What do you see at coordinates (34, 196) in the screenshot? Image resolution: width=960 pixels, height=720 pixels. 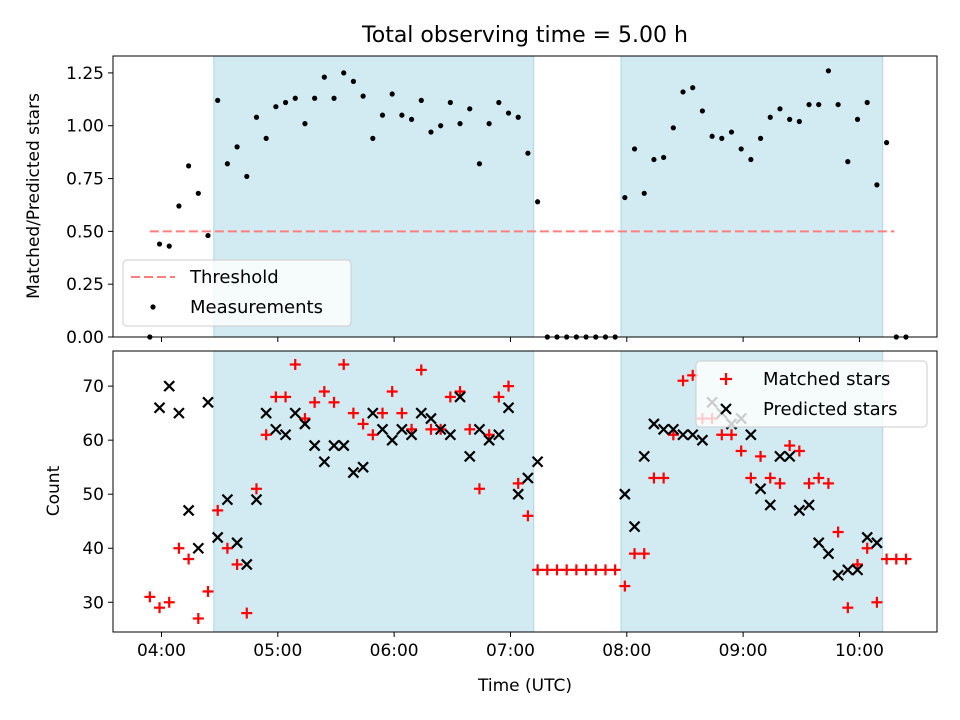 I see `top-y-axis-label: Matched/Predicted stars` at bounding box center [34, 196].